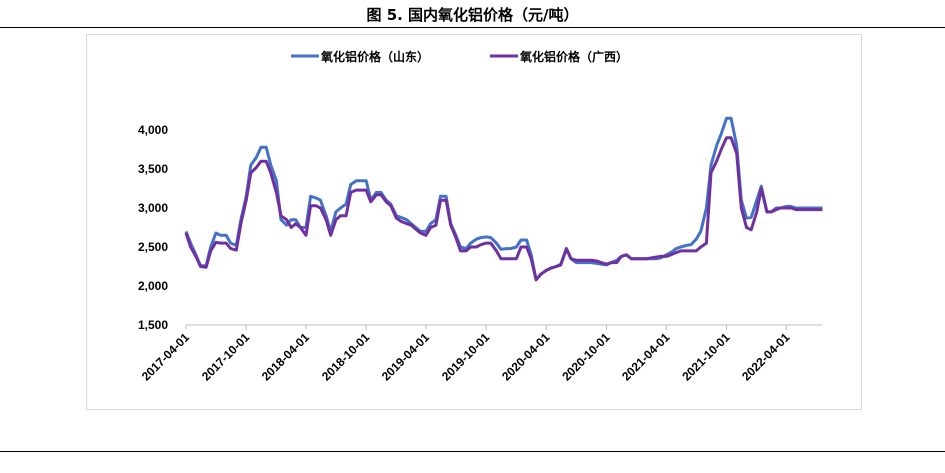 The image size is (945, 473). Describe the element at coordinates (406, 357) in the screenshot. I see `x-tick-label: 2019-04-01` at that location.